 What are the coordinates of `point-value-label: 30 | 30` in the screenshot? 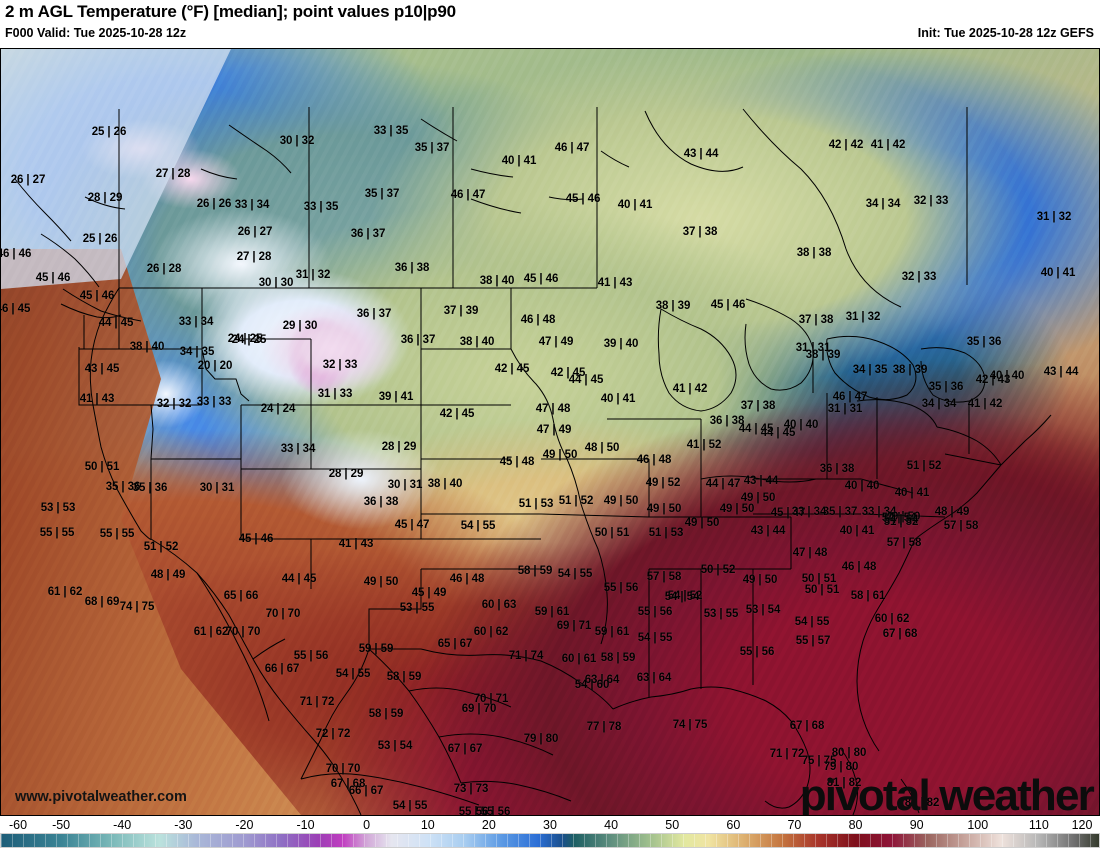 It's located at (276, 283).